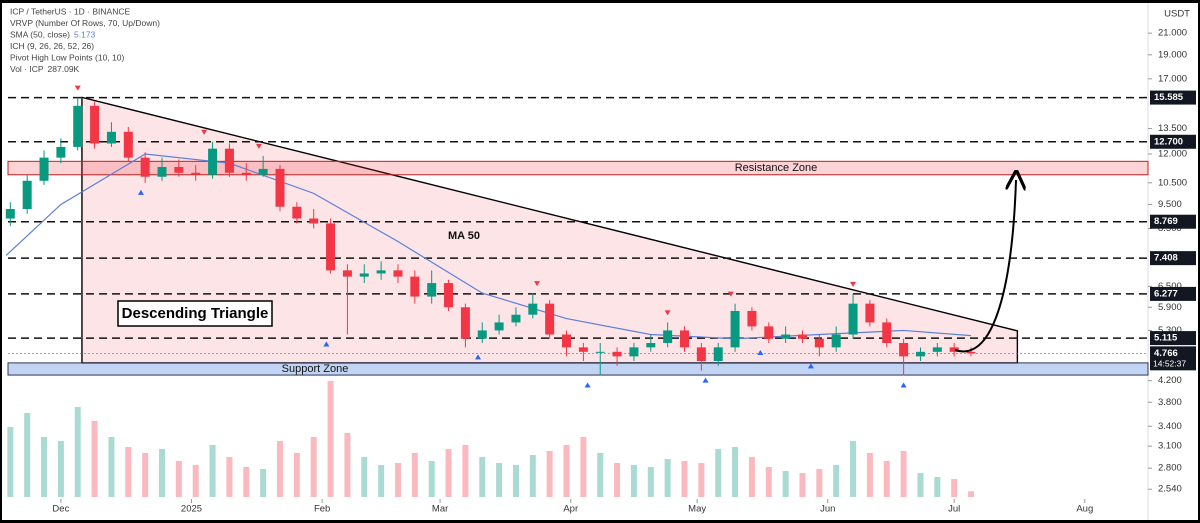 The width and height of the screenshot is (1200, 523). I want to click on y-tick-label: 2.800, so click(1170, 468).